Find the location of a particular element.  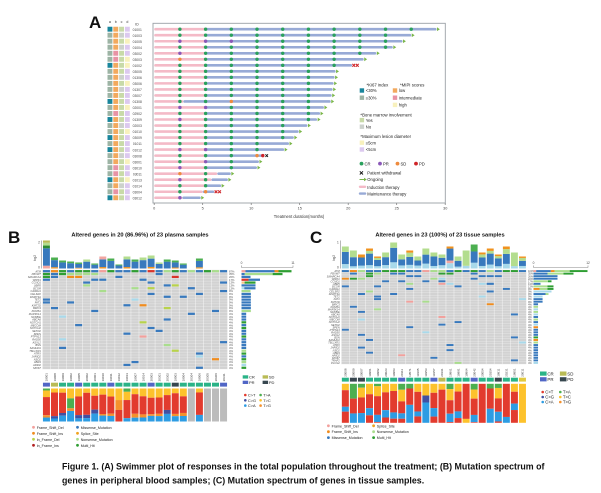

svg-text: 03007 is located at coordinates (137, 96).